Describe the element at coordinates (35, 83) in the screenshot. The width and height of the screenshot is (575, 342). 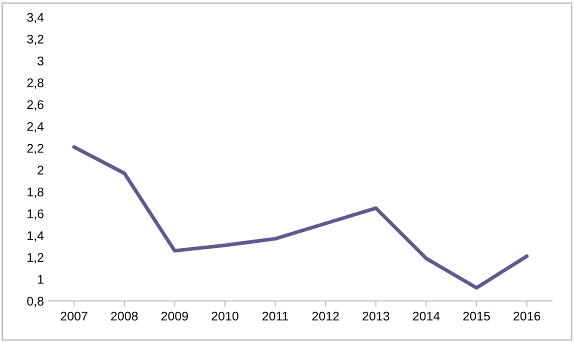
I see `y-tick-label: 2,8` at that location.